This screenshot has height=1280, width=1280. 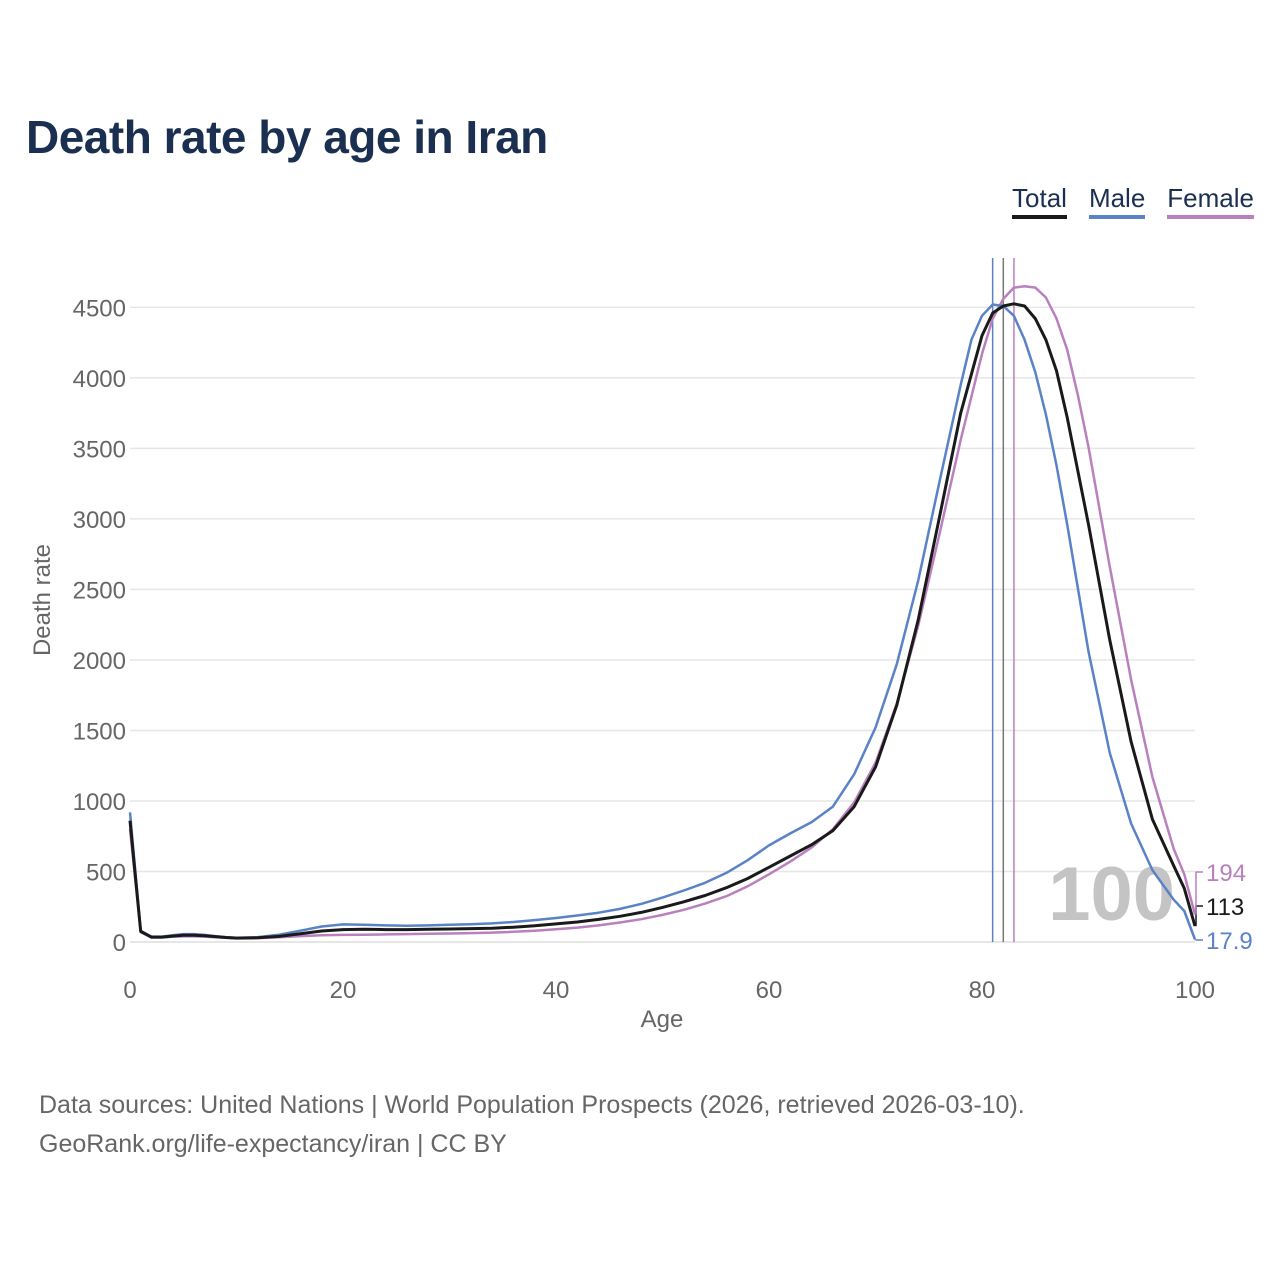 I want to click on x-tick-label: 0, so click(x=129, y=990).